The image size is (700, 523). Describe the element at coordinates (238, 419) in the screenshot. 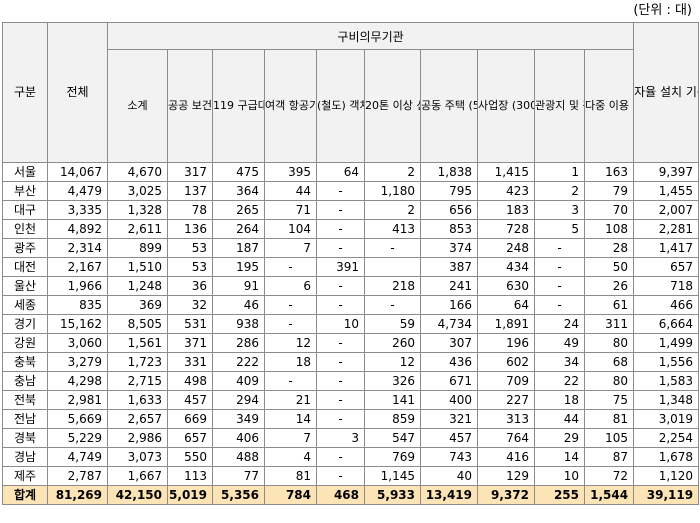

I see `cell-ambulance: 349` at that location.